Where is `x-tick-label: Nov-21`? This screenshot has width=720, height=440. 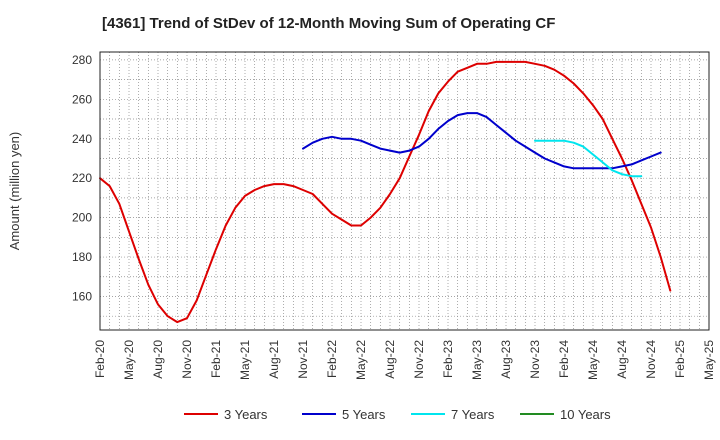
x-tick-label: Nov-21 is located at coordinates (303, 359).